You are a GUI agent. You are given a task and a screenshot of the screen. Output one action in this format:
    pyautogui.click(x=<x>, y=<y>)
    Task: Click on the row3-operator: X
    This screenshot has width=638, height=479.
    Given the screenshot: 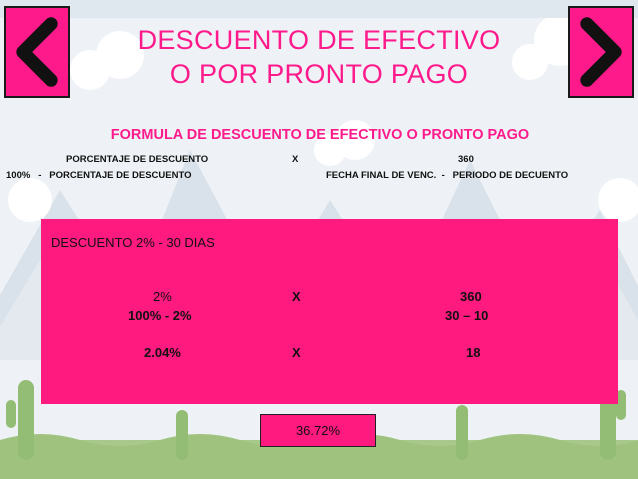 What is the action you would take?
    pyautogui.click(x=296, y=352)
    